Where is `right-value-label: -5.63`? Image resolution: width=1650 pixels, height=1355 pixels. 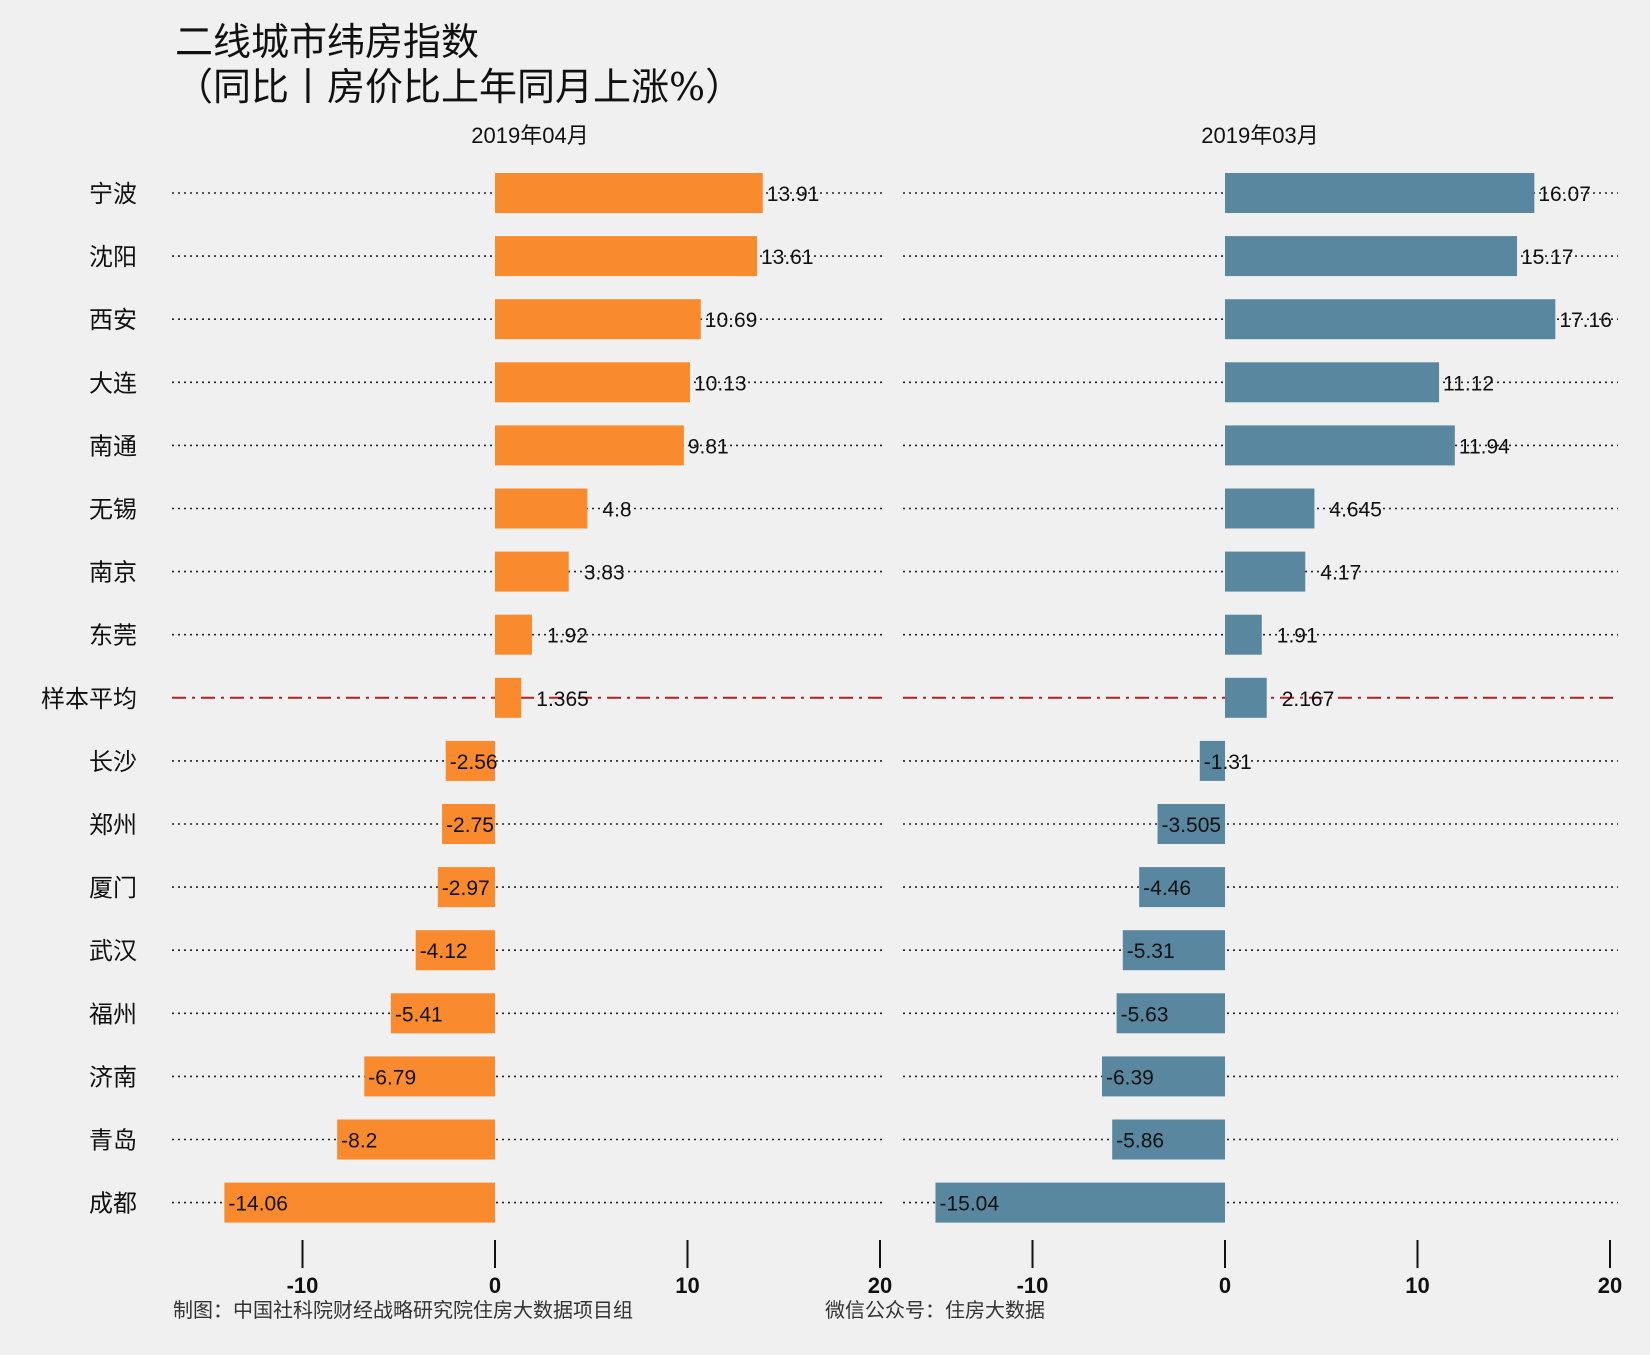
right-value-label: -5.63 is located at coordinates (1145, 1014).